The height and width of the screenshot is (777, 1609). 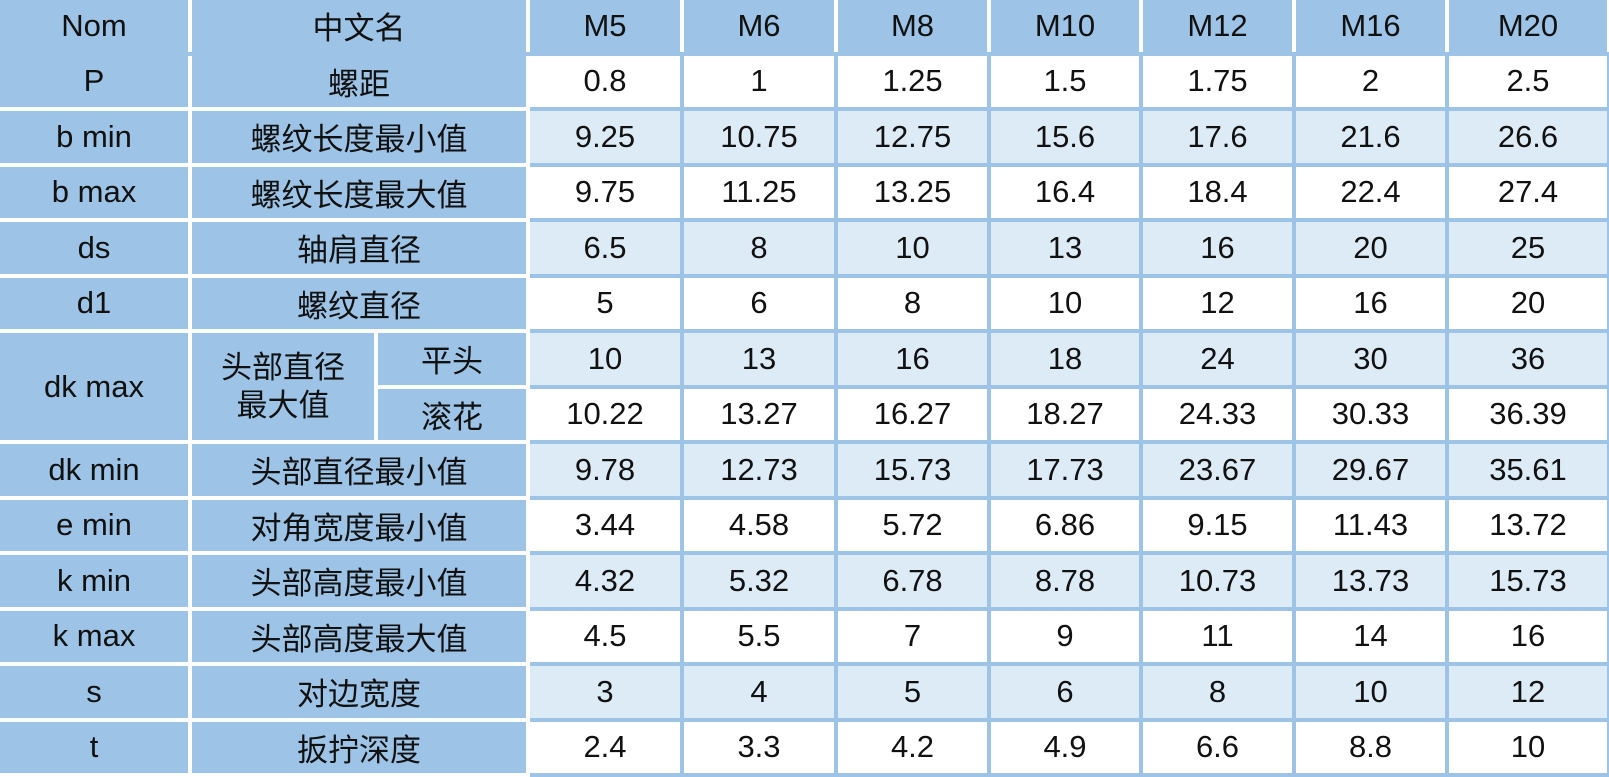 I want to click on row-symbol: b max, so click(x=96, y=192).